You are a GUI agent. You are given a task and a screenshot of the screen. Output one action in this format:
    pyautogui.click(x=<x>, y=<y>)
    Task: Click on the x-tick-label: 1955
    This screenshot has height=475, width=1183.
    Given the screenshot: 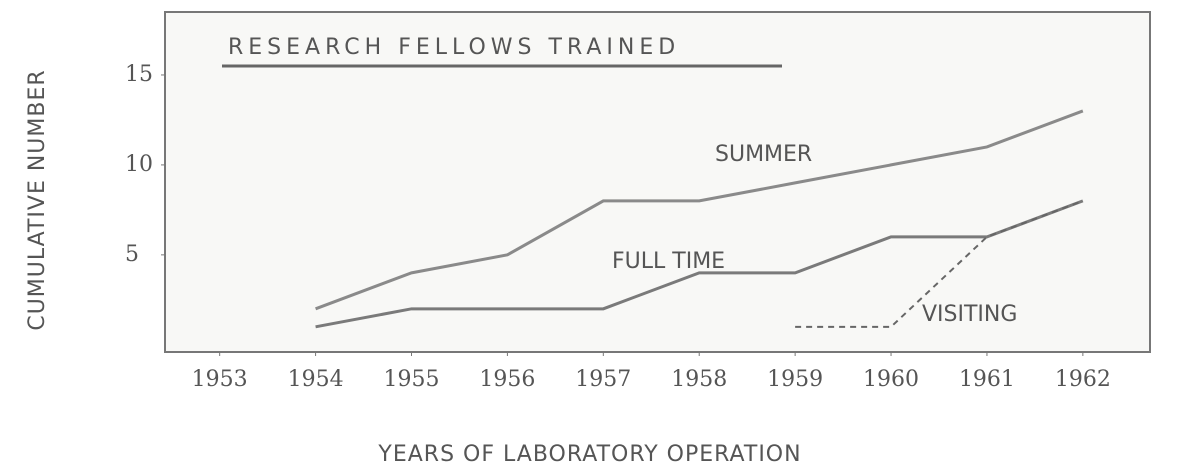 What is the action you would take?
    pyautogui.click(x=411, y=379)
    